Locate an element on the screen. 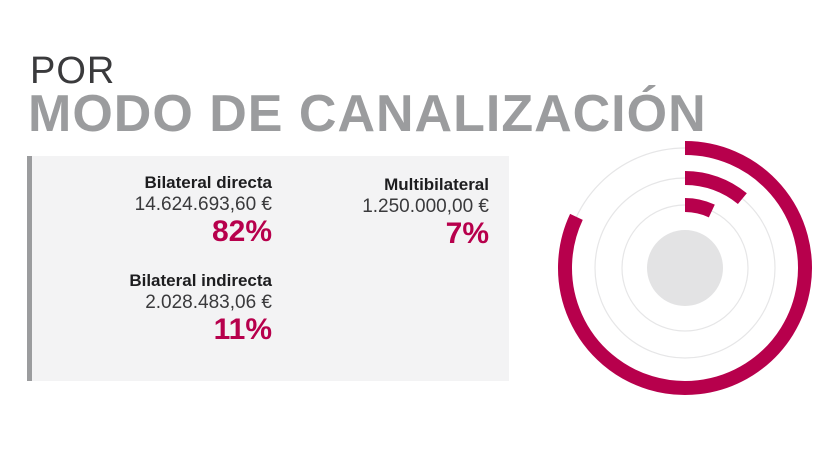  stat-amount: 1.250.000,00 € is located at coordinates (425, 206).